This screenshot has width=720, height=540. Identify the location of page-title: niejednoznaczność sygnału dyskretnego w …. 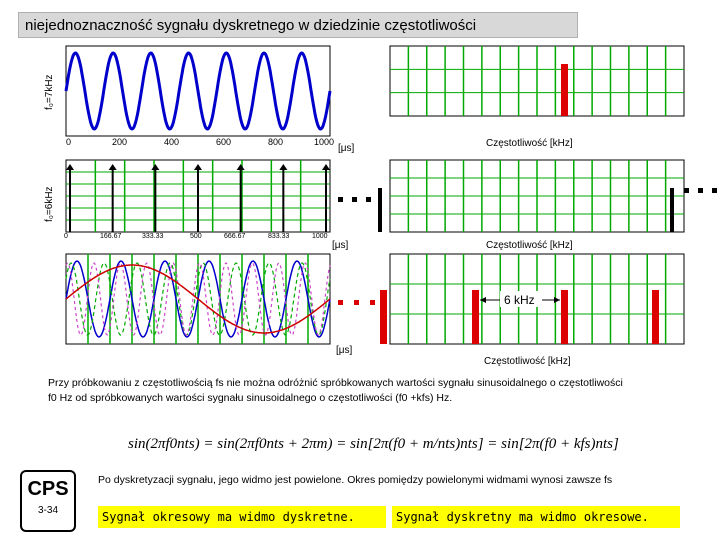
(251, 25).